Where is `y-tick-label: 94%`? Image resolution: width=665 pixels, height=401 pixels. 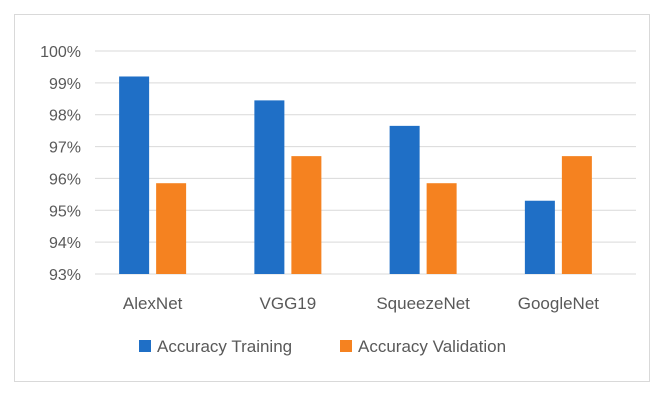
y-tick-label: 94% is located at coordinates (65, 243).